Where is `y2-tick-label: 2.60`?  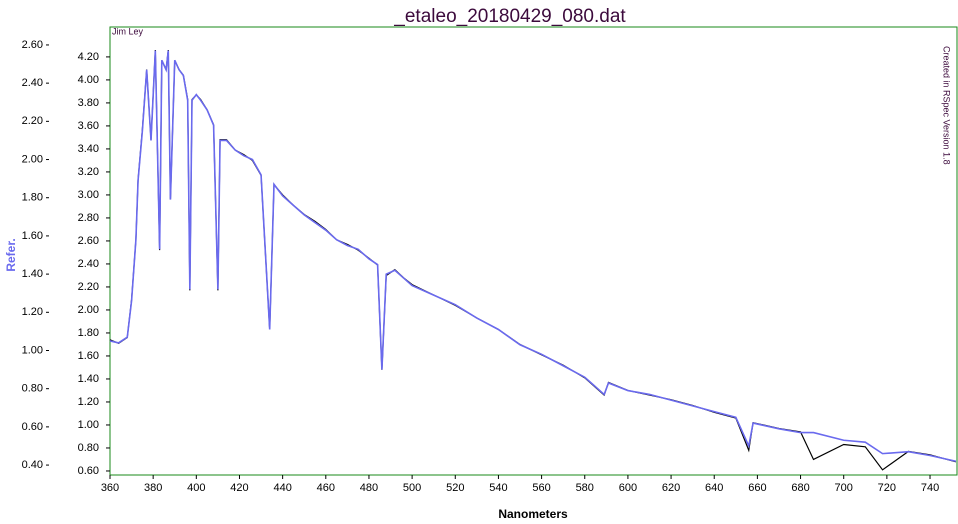 y2-tick-label: 2.60 is located at coordinates (32, 45).